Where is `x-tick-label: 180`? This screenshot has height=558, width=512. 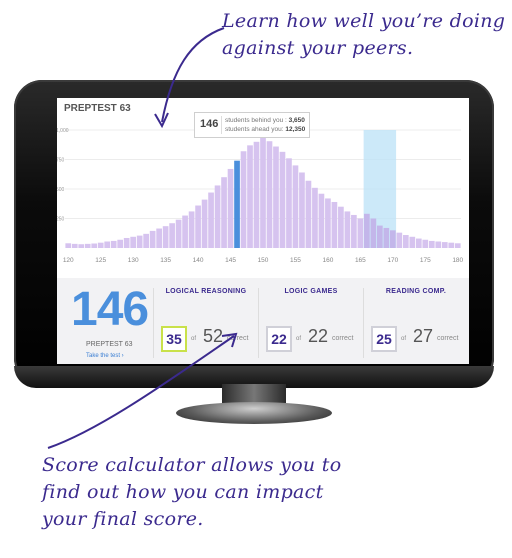
x-tick-label: 180 is located at coordinates (457, 260).